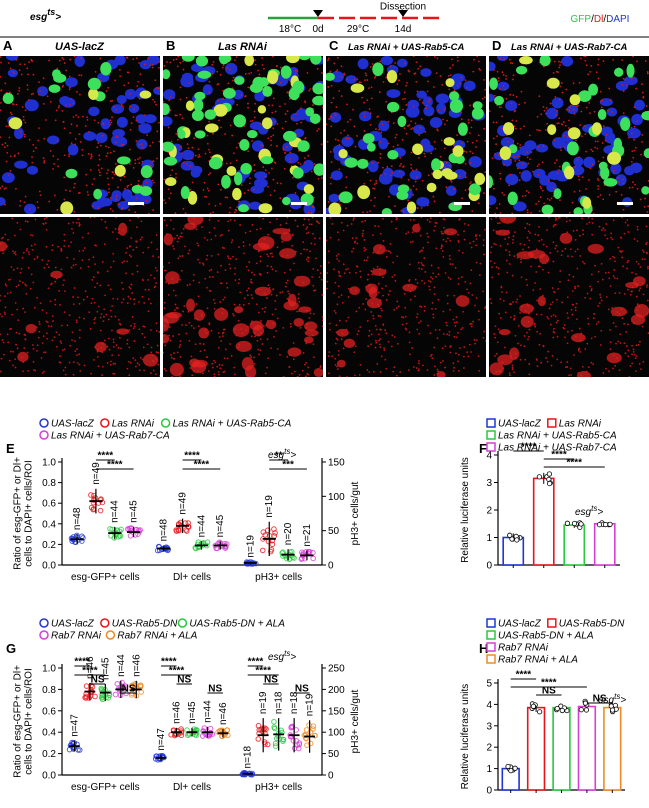 Image resolution: width=649 pixels, height=808 pixels. I want to click on annotation-part: >, so click(293, 657).